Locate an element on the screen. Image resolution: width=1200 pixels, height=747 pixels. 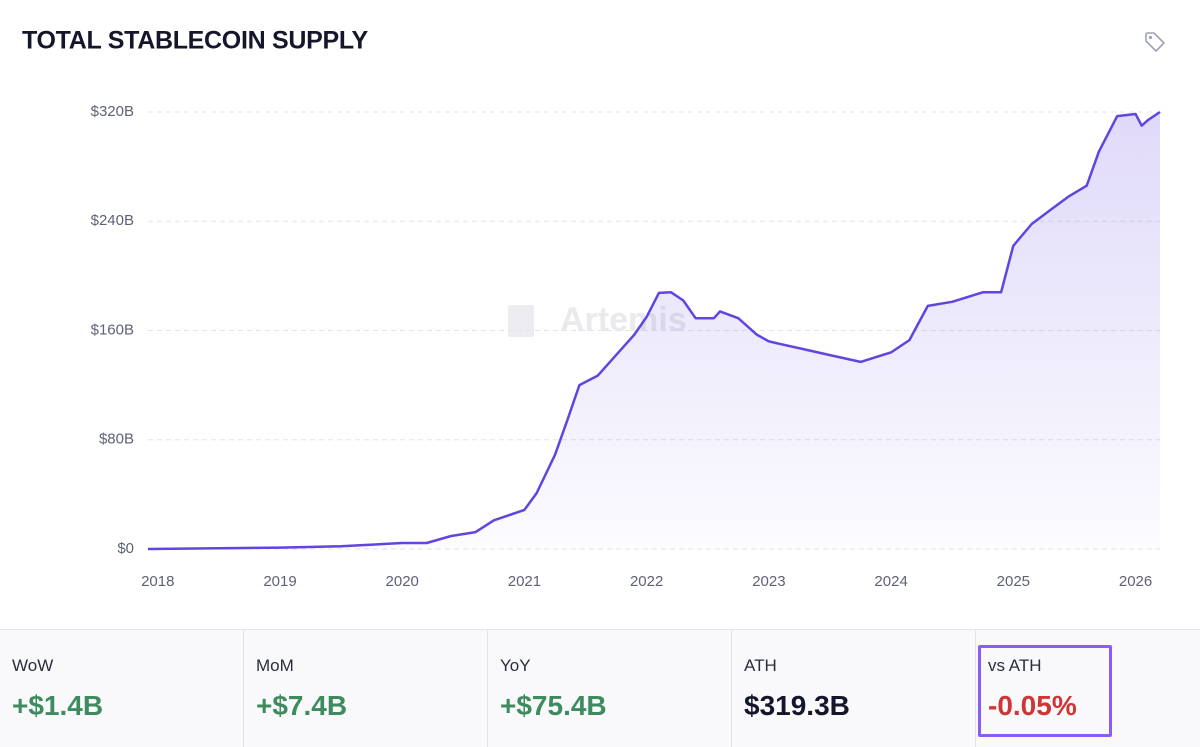
stat-cell: vs ATH -0.05% is located at coordinates (1088, 688).